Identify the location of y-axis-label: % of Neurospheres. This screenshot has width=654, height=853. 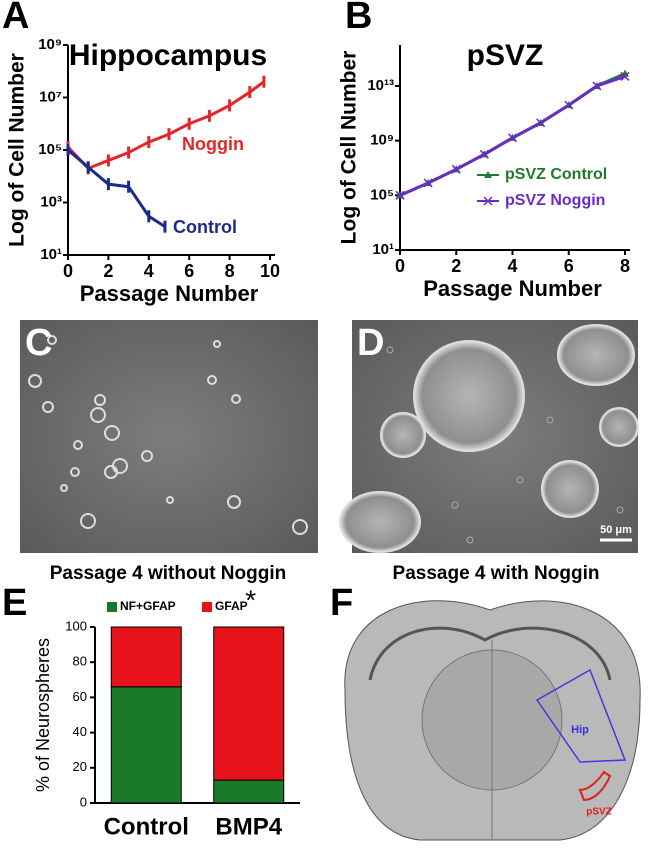
(43, 715).